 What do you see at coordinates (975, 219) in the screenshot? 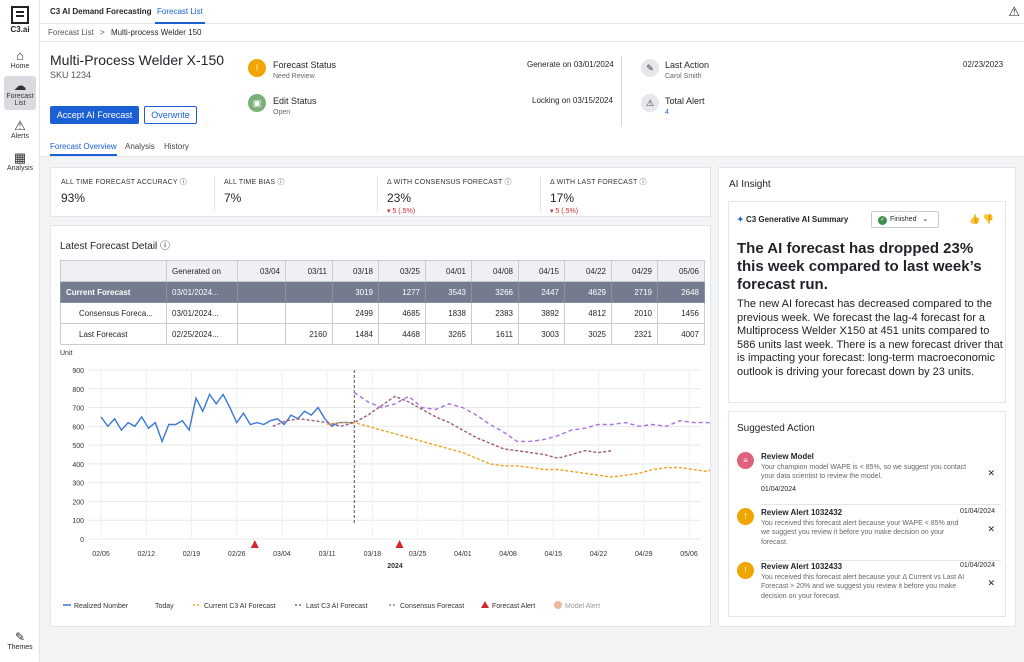
I see `thumbs-up-icon: 👍` at bounding box center [975, 219].